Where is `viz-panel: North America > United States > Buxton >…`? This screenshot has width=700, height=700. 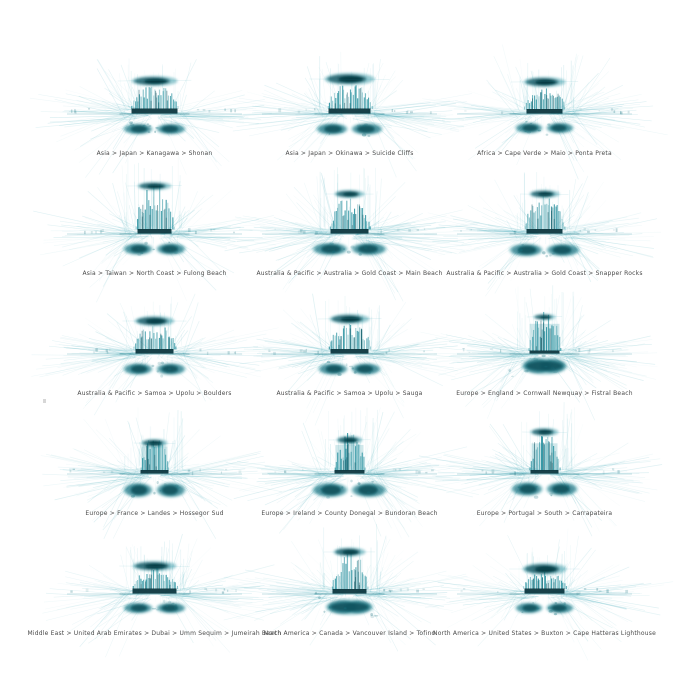
viz-panel: North America > United States > Buxton >… is located at coordinates (549, 594).